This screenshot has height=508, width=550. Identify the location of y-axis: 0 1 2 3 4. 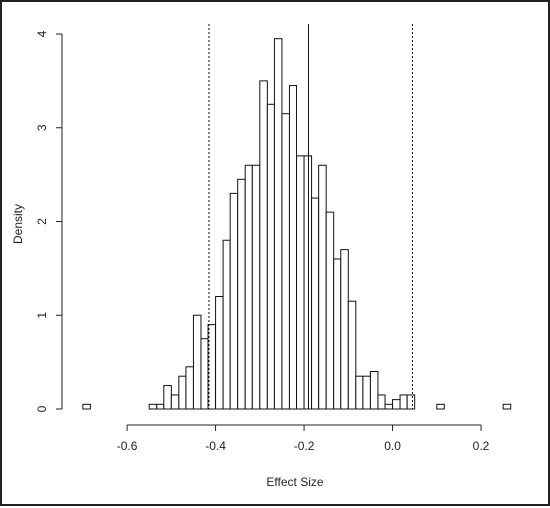
(49, 221).